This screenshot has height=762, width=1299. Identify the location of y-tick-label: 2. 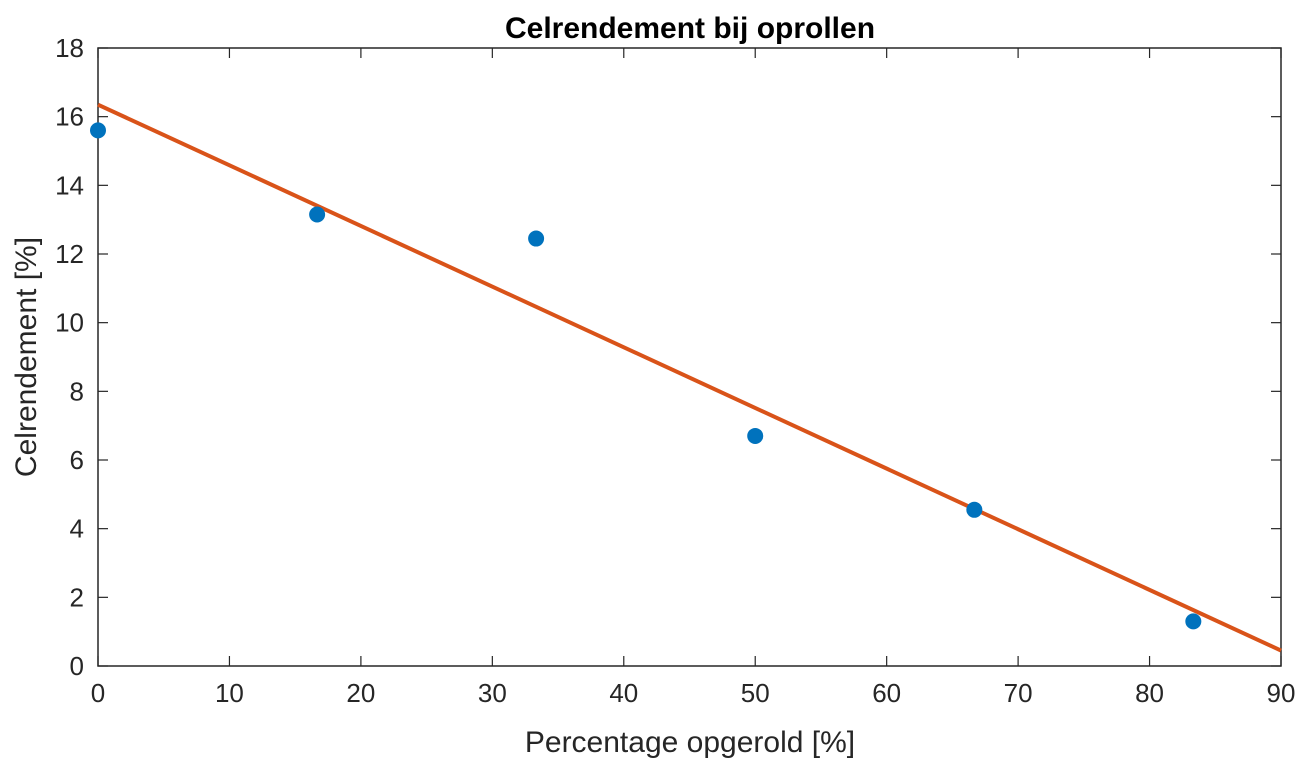
(77, 597).